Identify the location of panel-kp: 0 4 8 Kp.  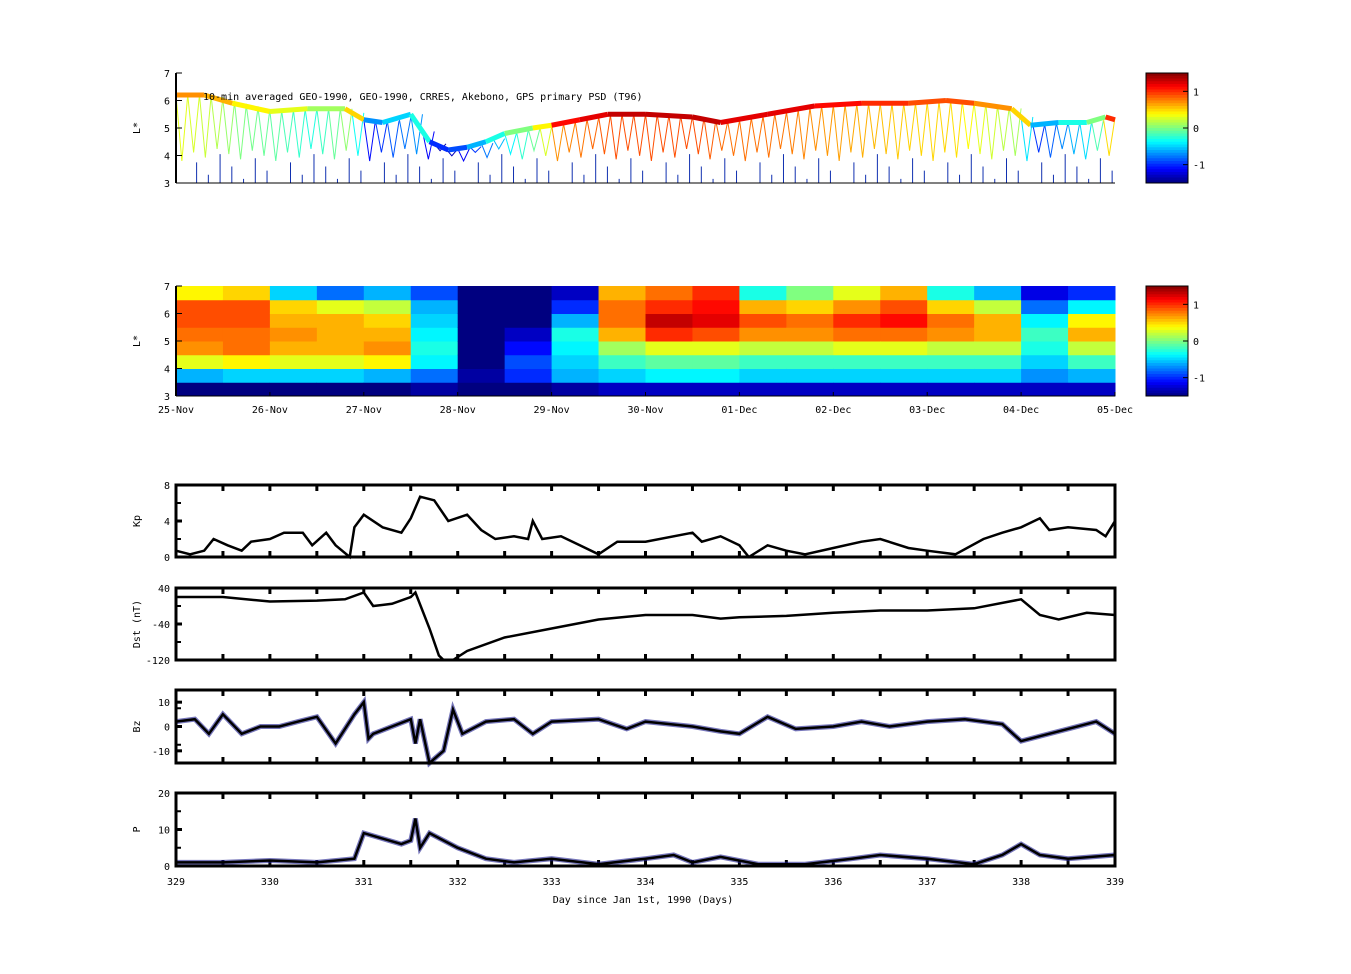
(624, 522).